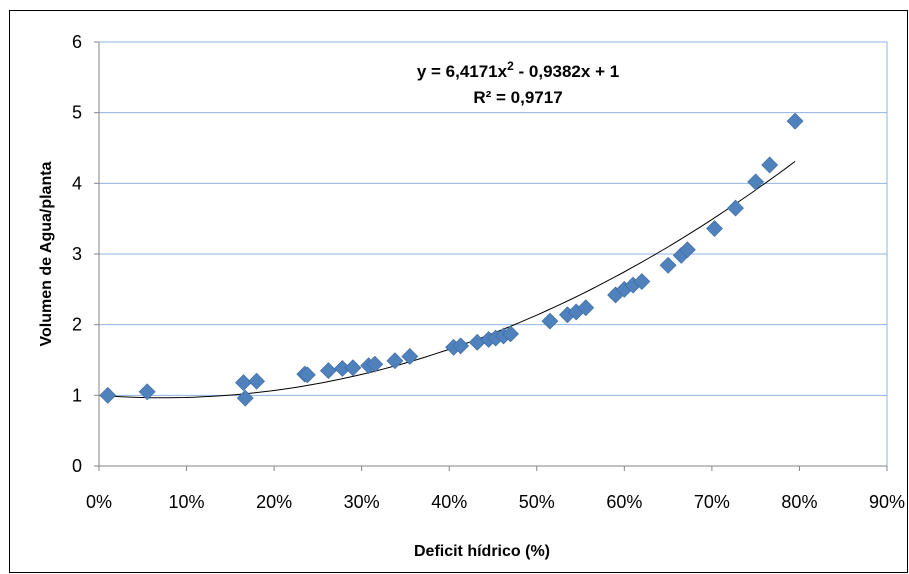  I want to click on x-tick-label: 80%, so click(799, 502).